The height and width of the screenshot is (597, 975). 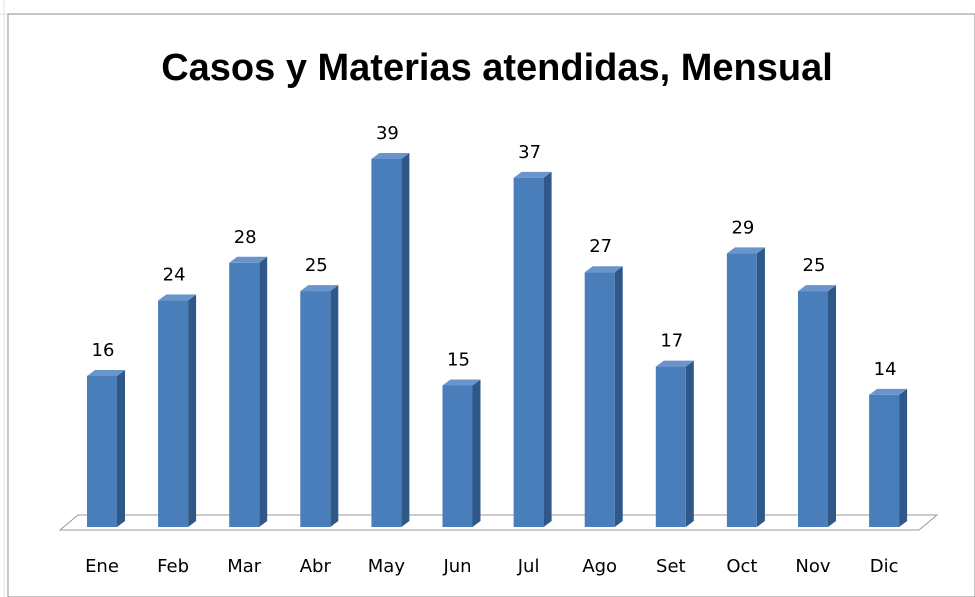 What do you see at coordinates (884, 566) in the screenshot?
I see `x-tick-label: Dic` at bounding box center [884, 566].